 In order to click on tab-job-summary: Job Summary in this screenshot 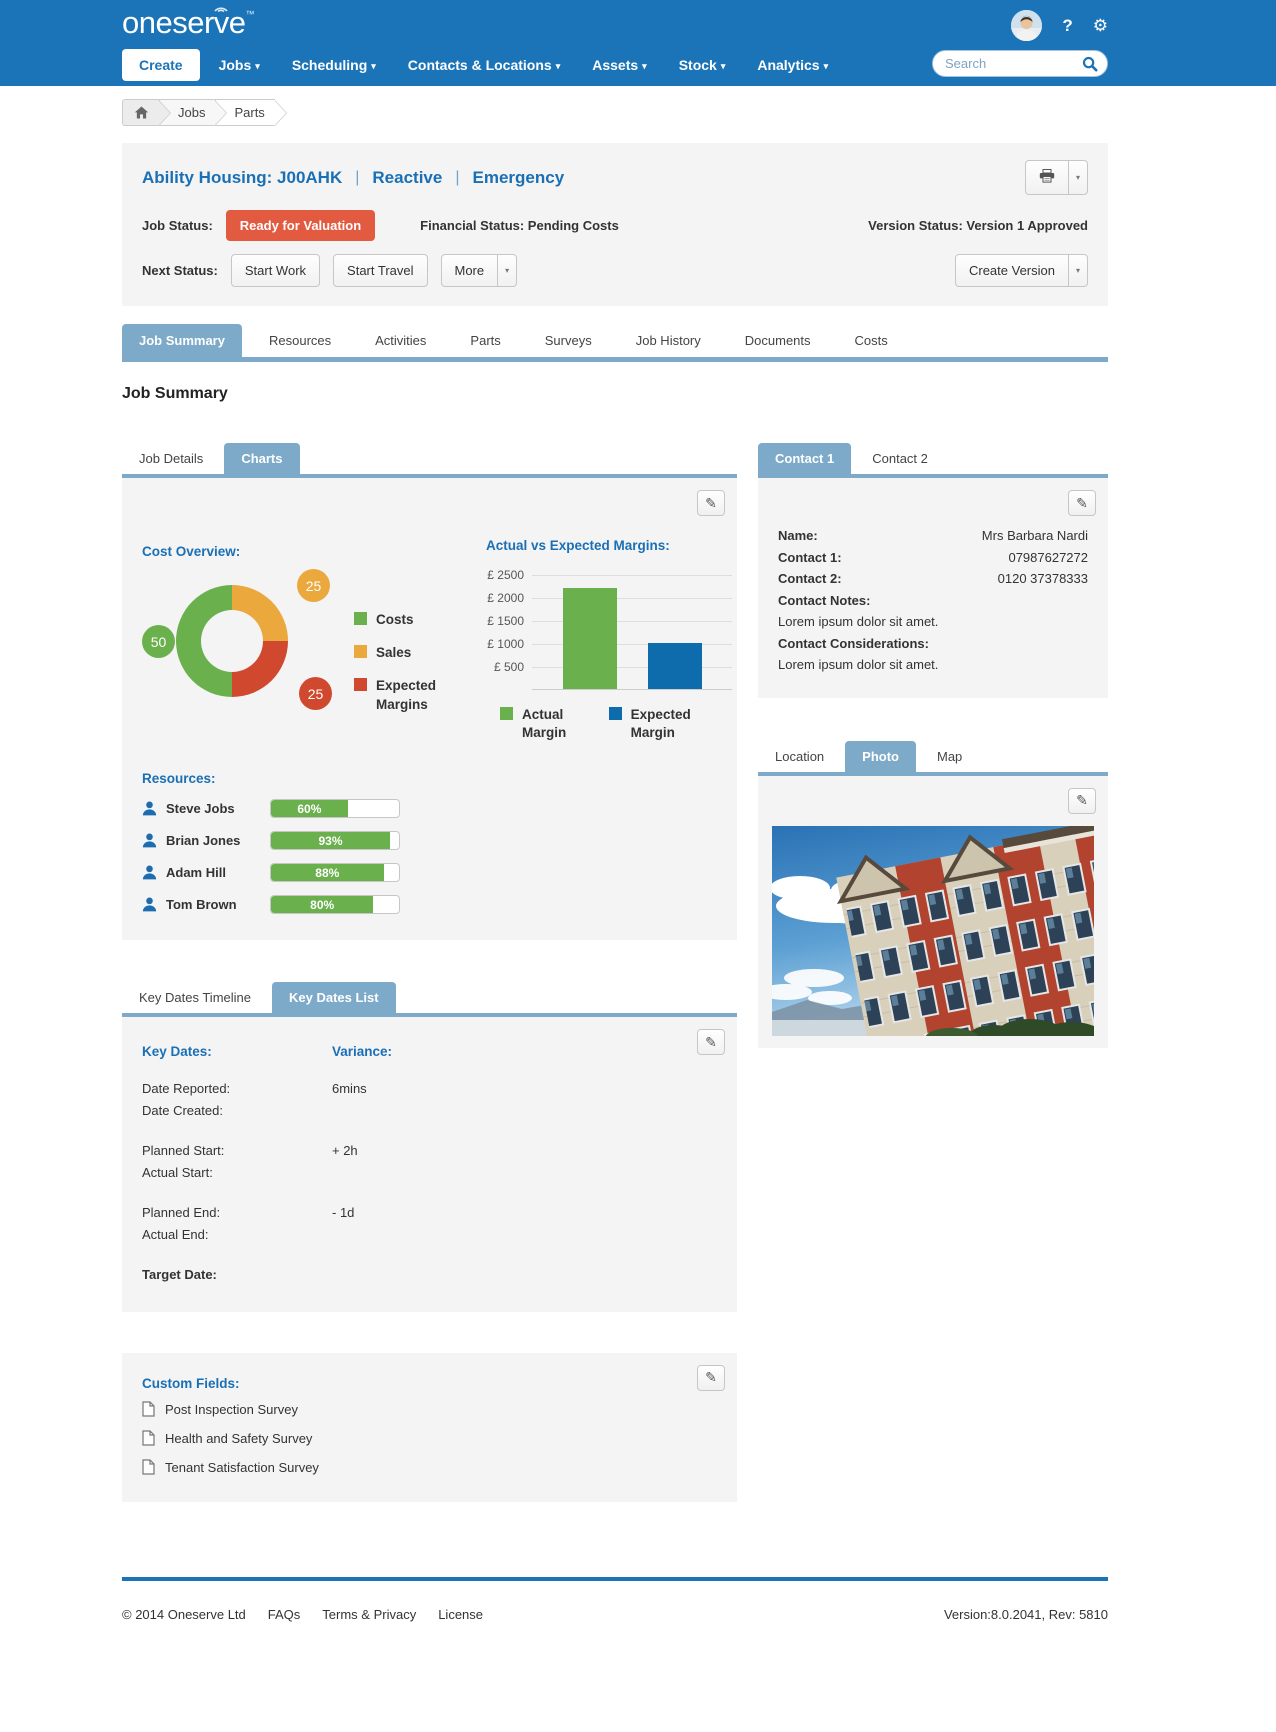, I will do `click(182, 340)`.